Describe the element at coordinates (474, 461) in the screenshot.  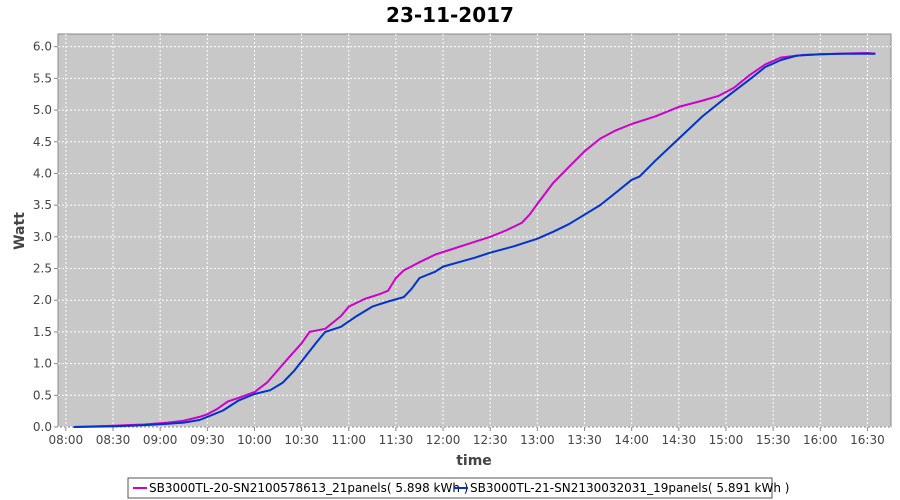
I see `x-axis-label: time` at that location.